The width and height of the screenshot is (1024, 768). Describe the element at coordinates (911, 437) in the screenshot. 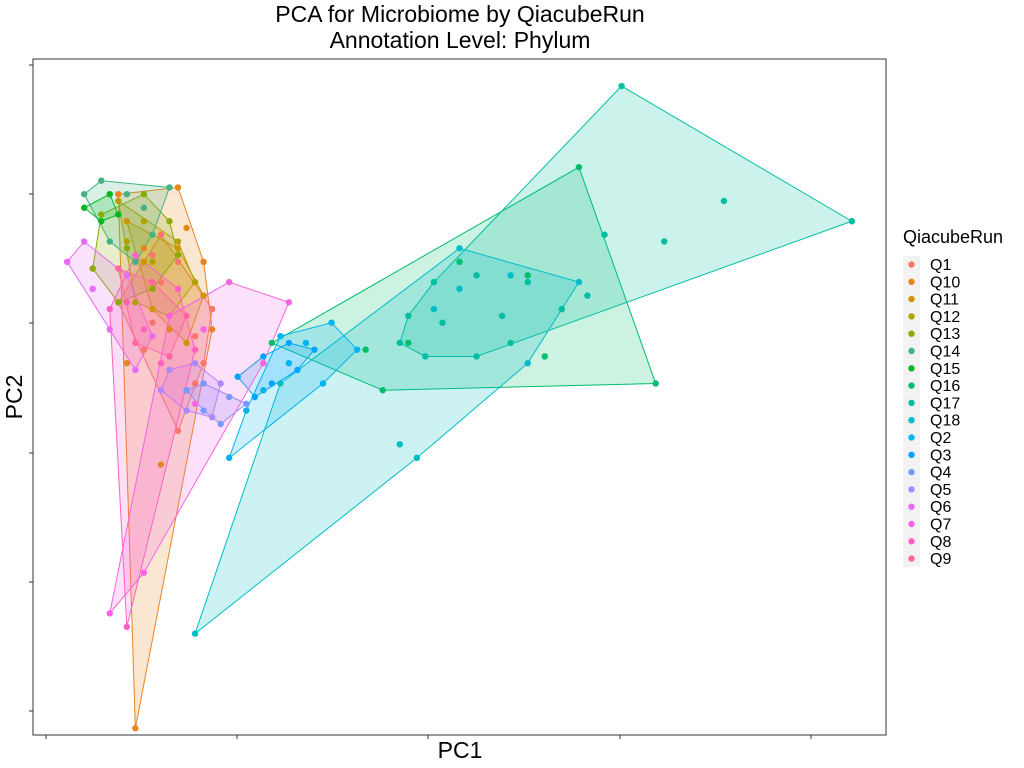

I see `legend-key-q2` at that location.